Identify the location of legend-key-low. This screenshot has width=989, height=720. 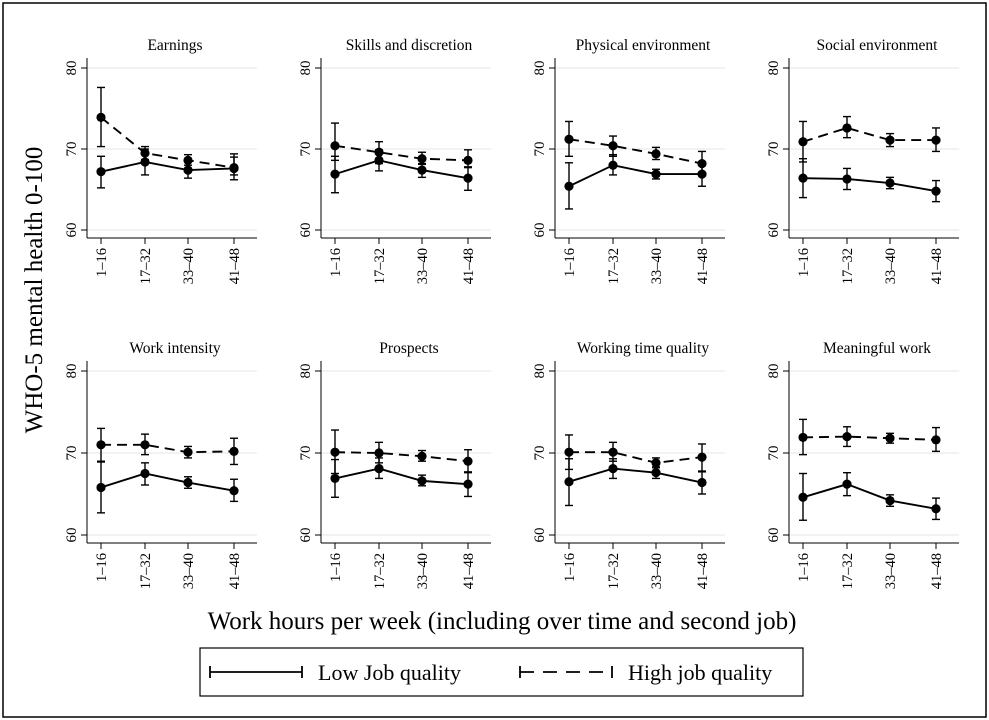
(256, 672).